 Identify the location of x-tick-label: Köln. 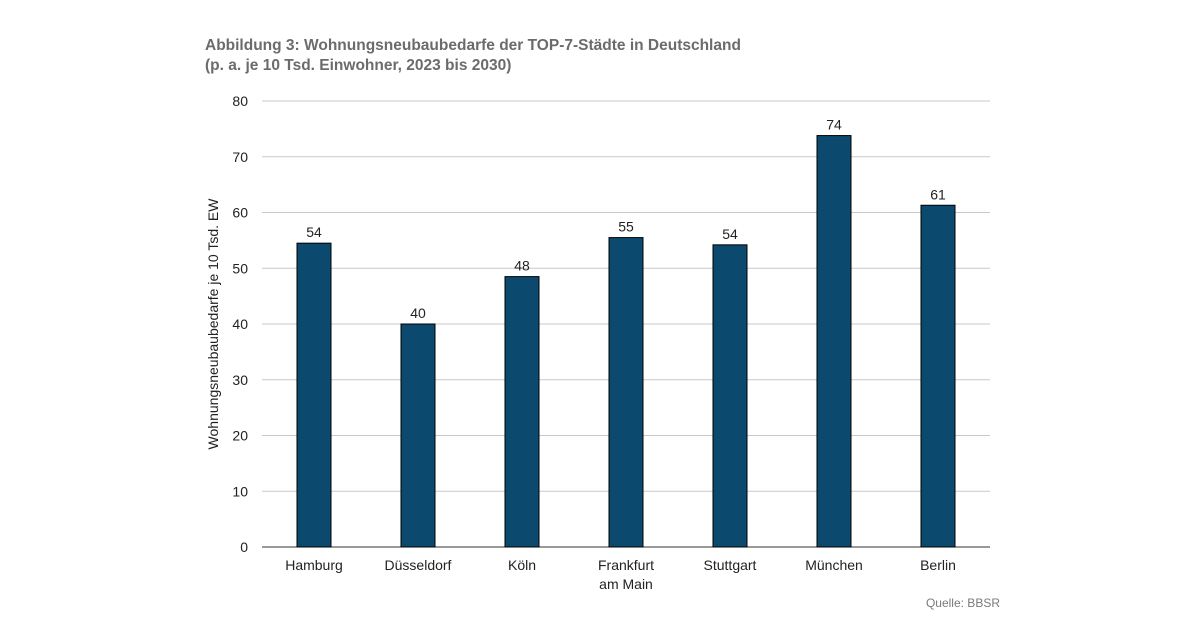
(522, 565).